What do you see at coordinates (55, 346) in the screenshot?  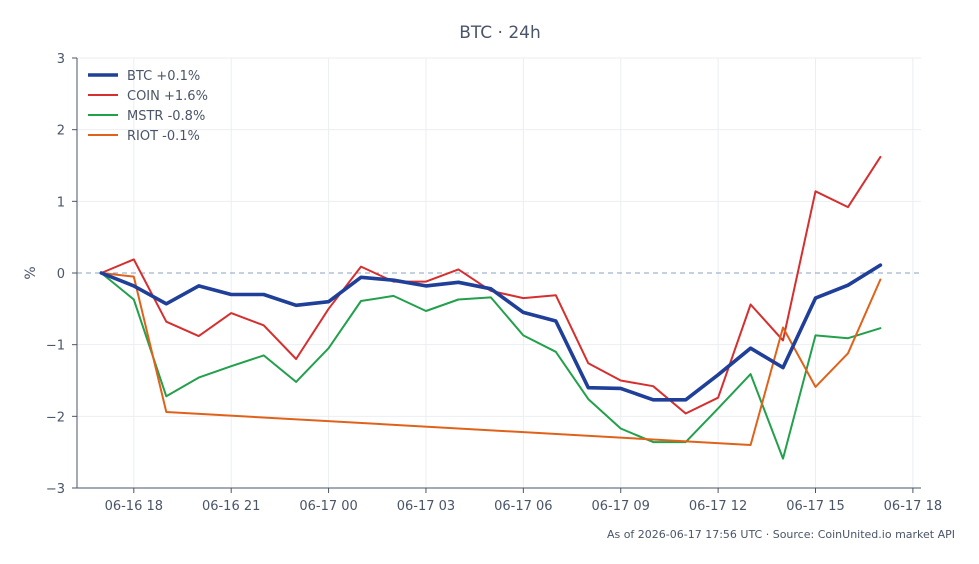 I see `y-tick-label: −1` at bounding box center [55, 346].